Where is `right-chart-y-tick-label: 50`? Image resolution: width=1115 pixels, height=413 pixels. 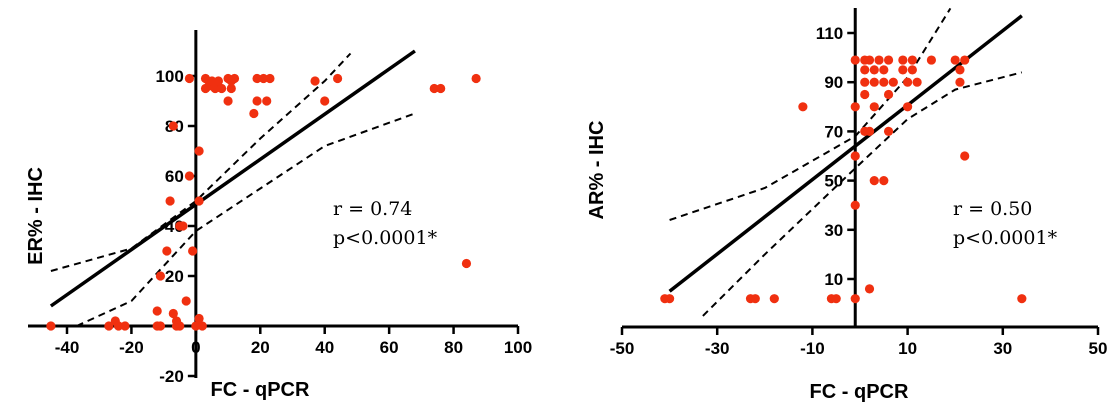 right-chart-y-tick-label: 50 is located at coordinates (833, 181).